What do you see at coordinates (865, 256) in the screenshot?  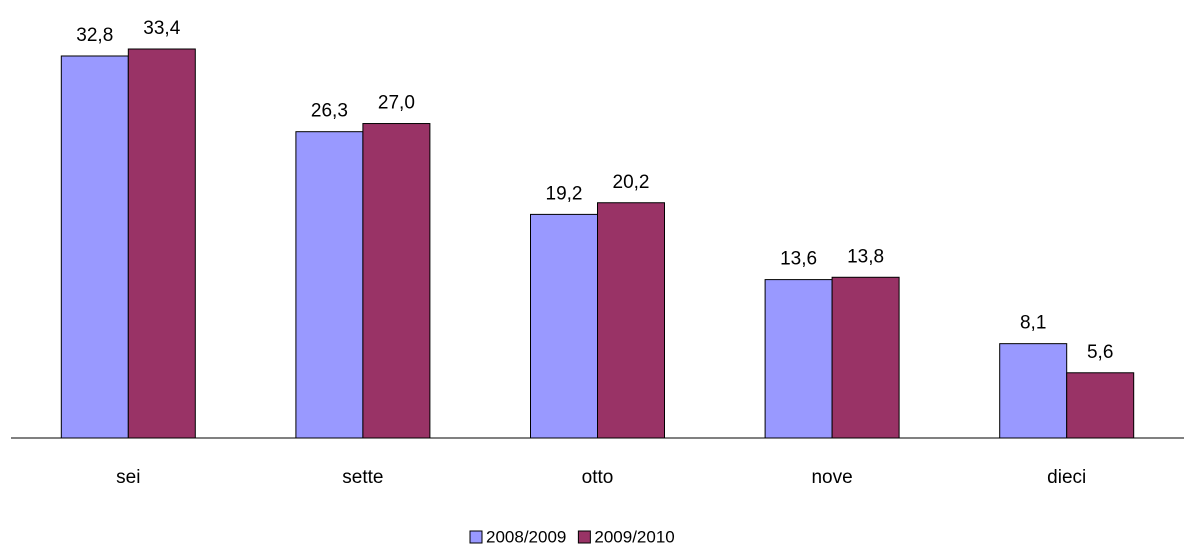 I see `value-label: 13,8` at bounding box center [865, 256].